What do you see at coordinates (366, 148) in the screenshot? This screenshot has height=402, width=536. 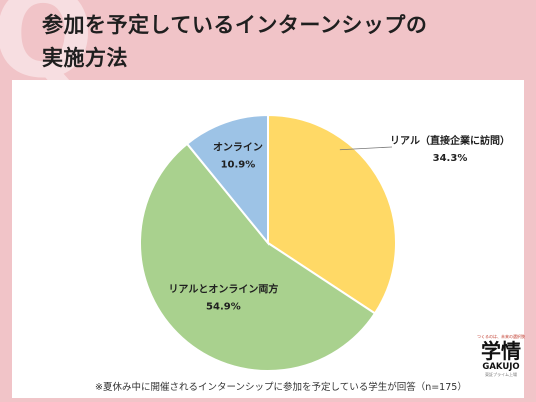 I see `leader-line` at bounding box center [366, 148].